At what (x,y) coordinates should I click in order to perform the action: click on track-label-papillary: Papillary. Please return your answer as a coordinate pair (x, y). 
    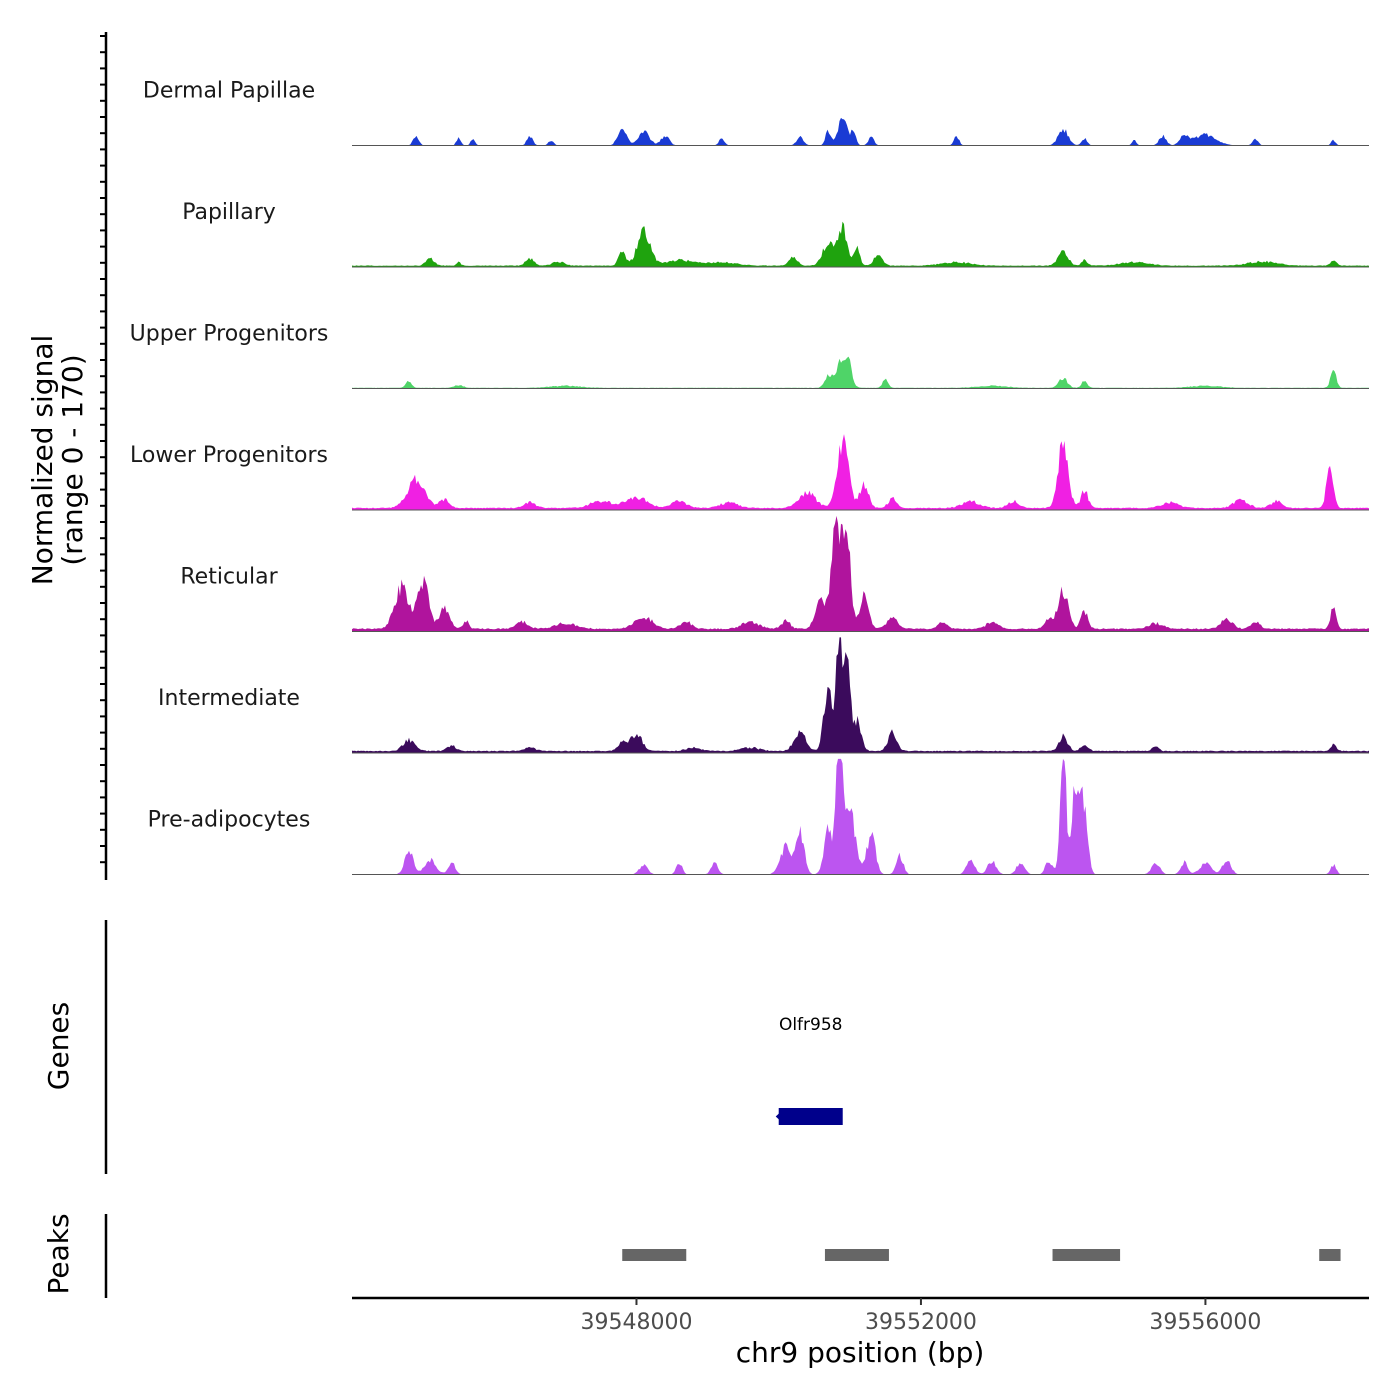
    Looking at the image, I should click on (229, 212).